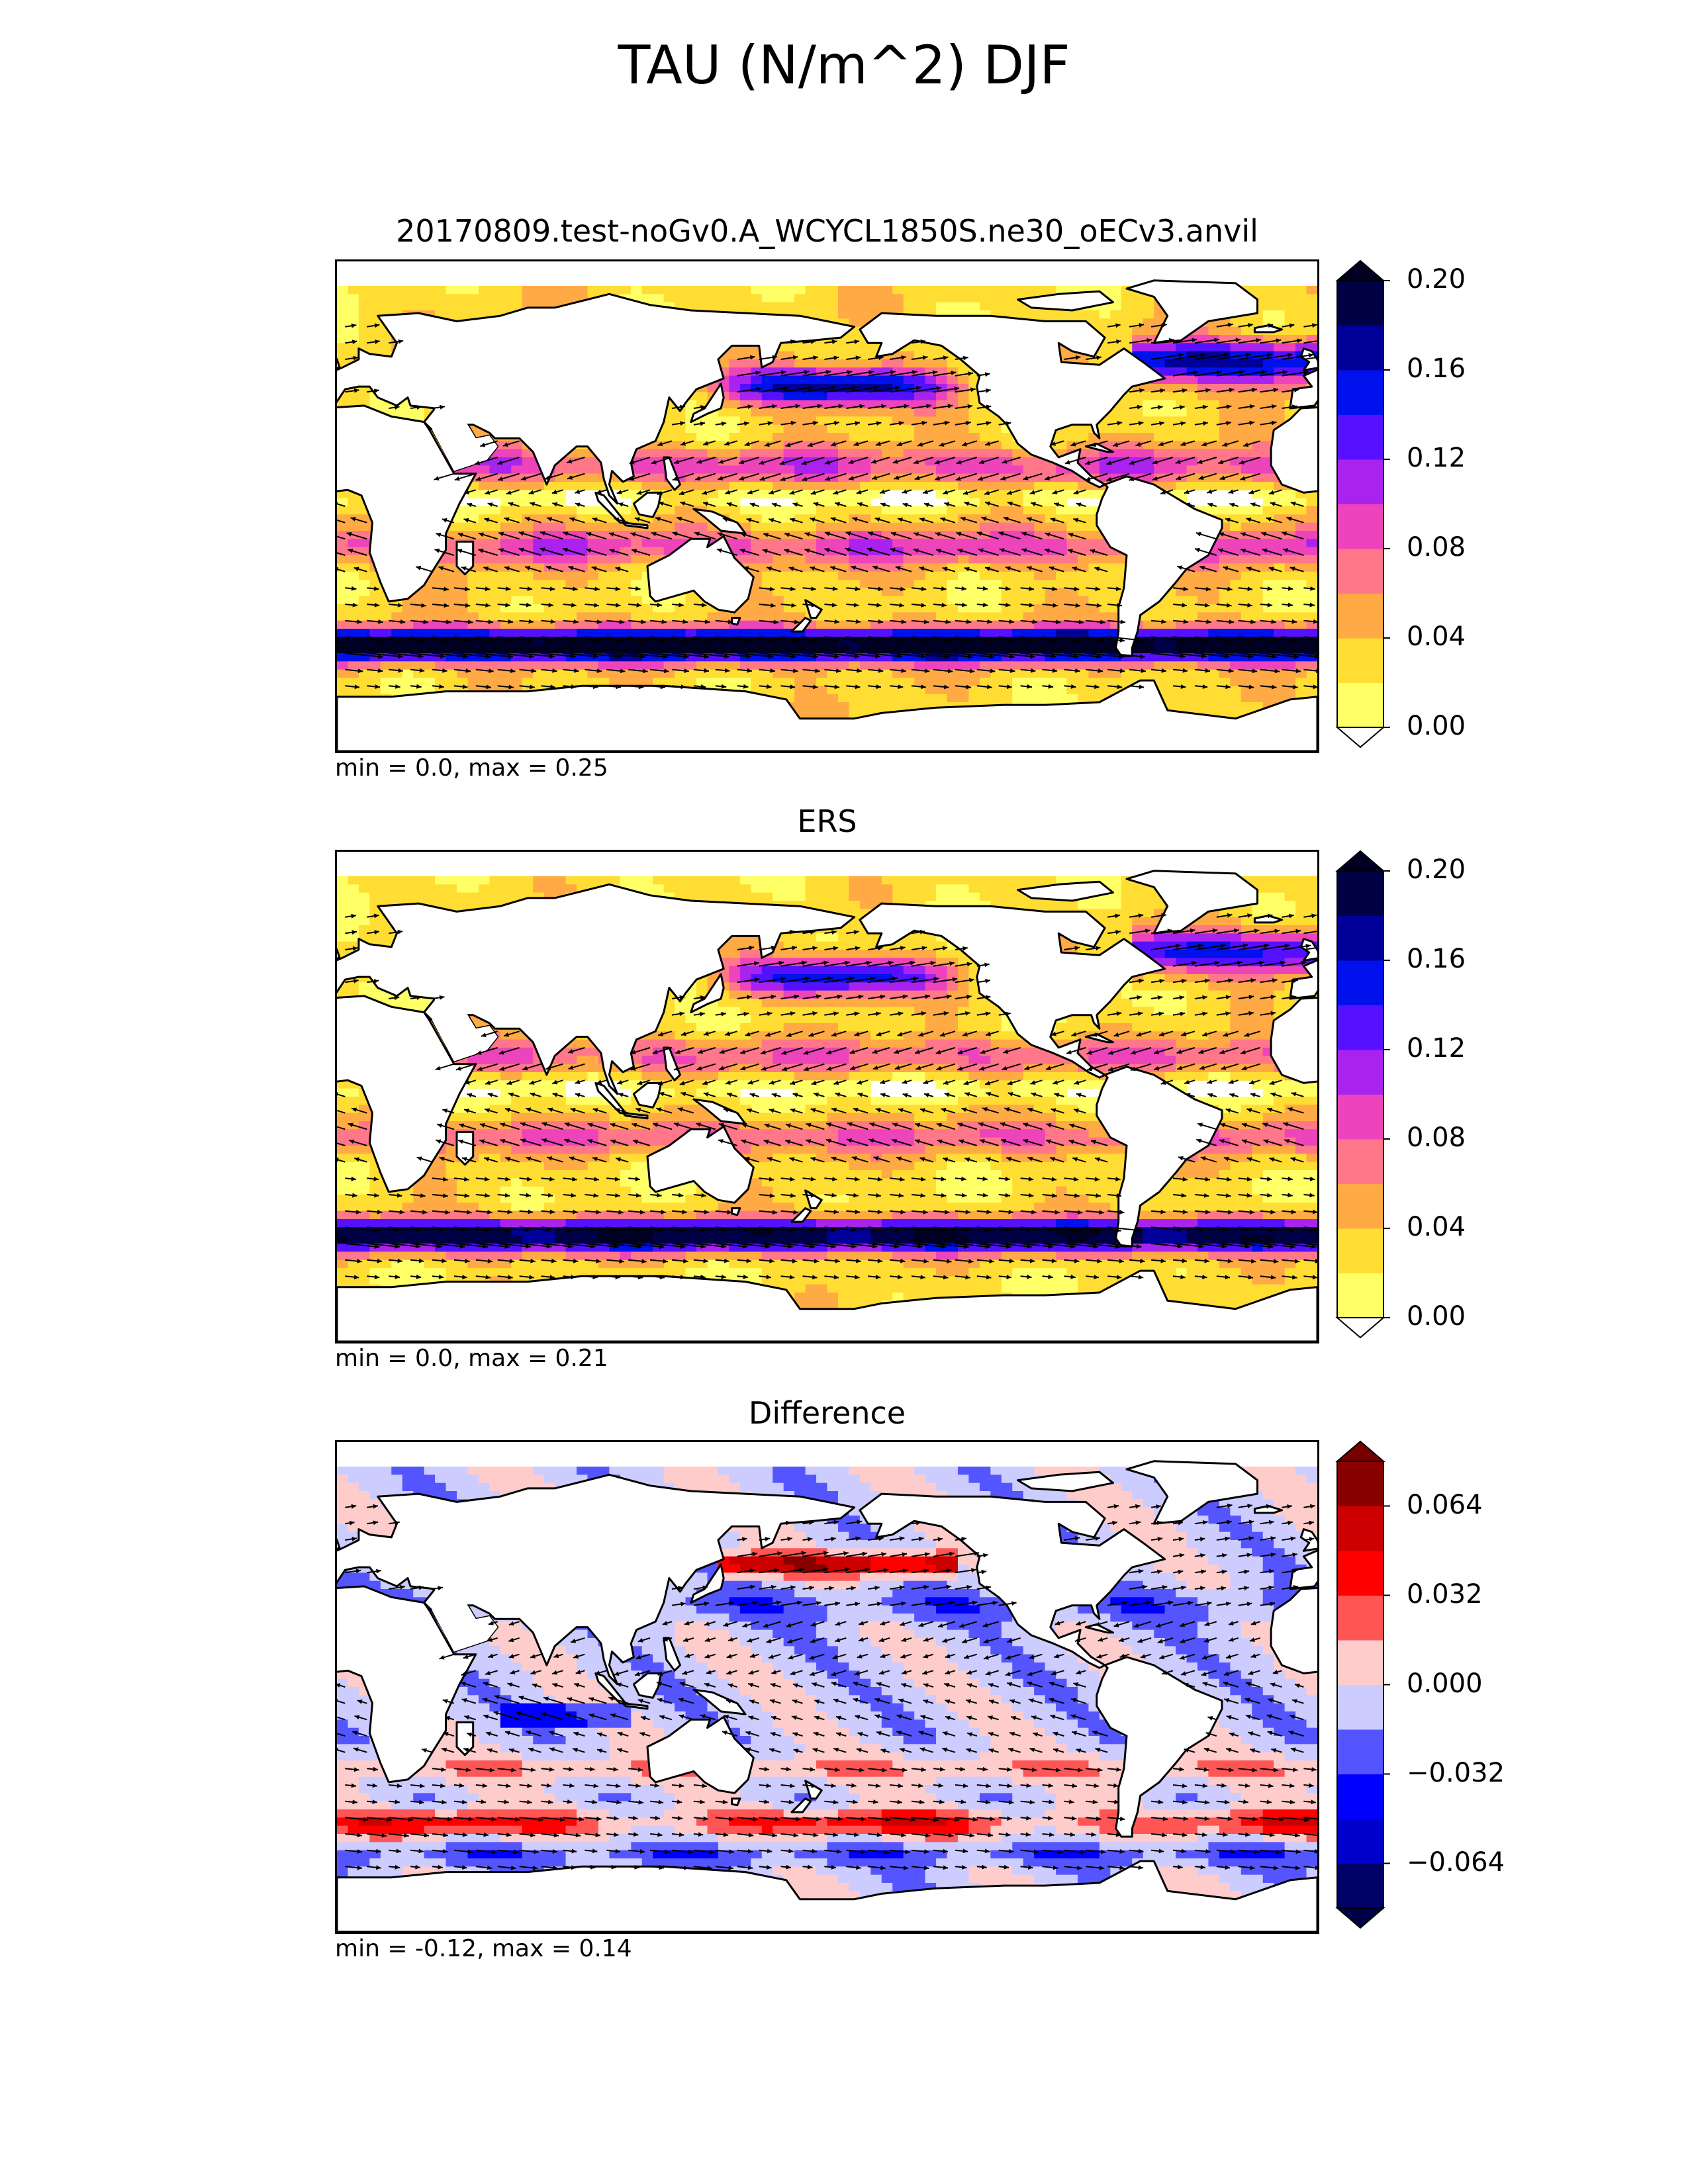  What do you see at coordinates (672, 1655) in the screenshot?
I see `landmass-philippines` at bounding box center [672, 1655].